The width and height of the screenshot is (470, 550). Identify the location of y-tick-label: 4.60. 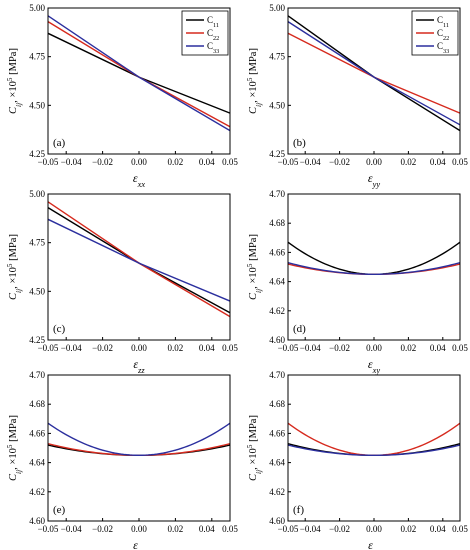
(277, 521).